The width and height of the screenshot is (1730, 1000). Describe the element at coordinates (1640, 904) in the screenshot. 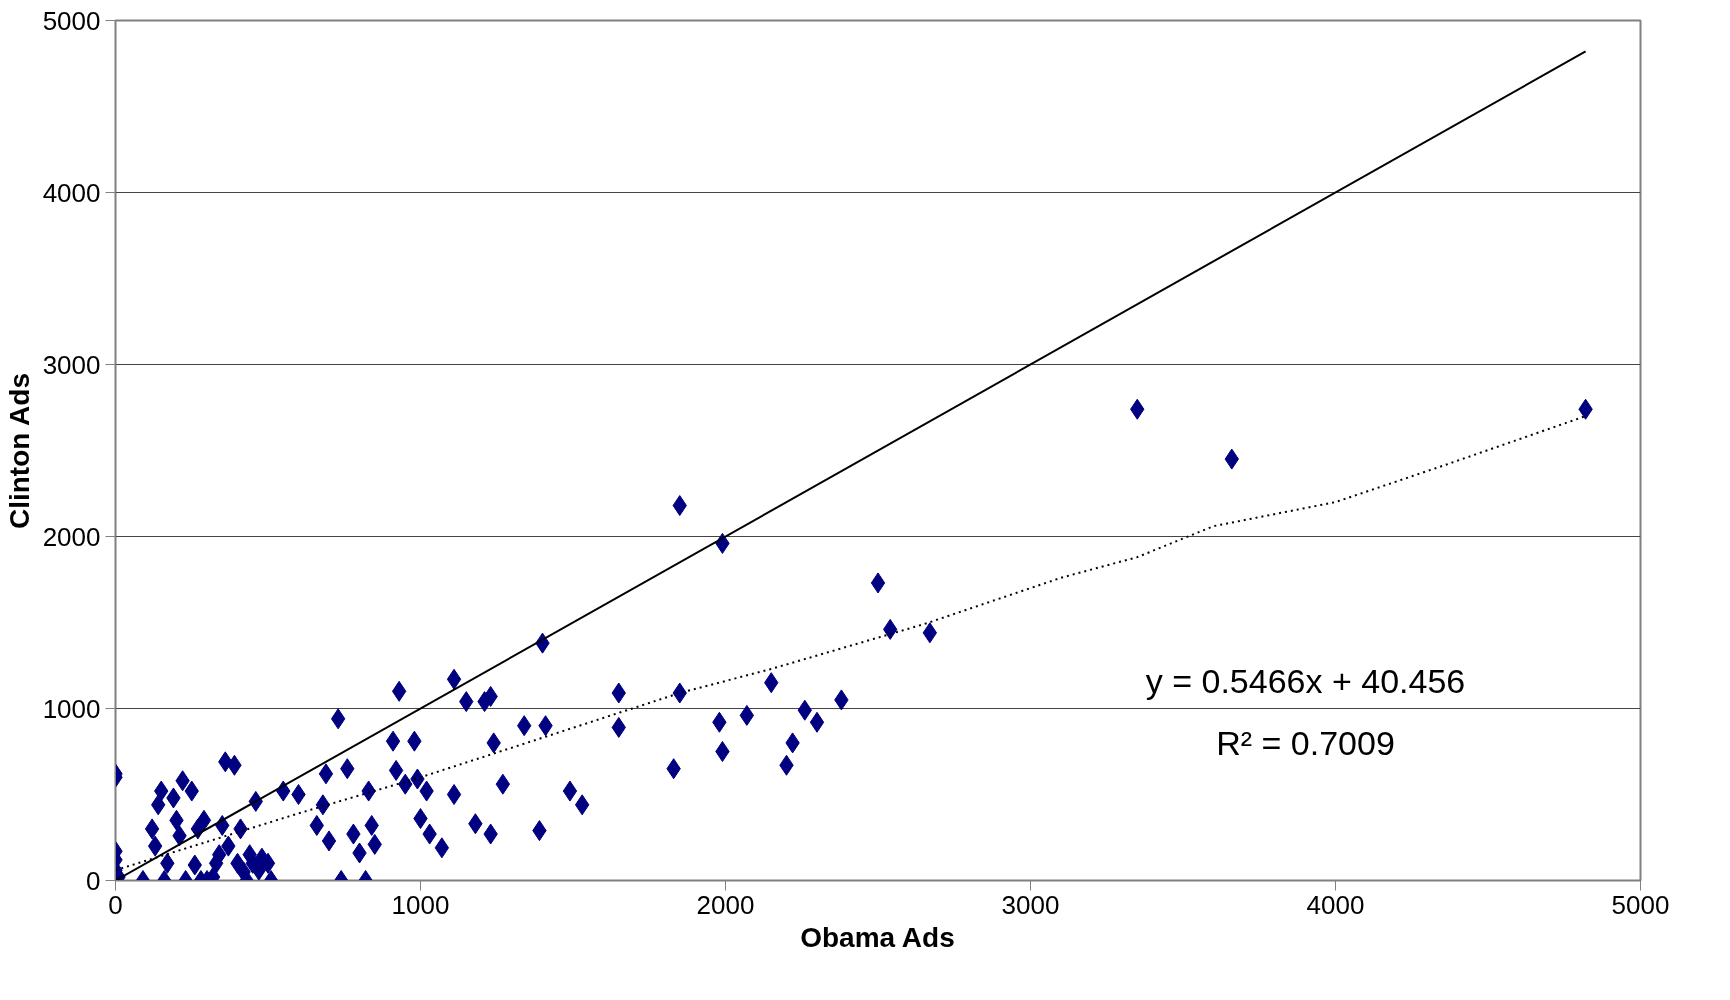

I see `x-tick-label: 5000` at that location.